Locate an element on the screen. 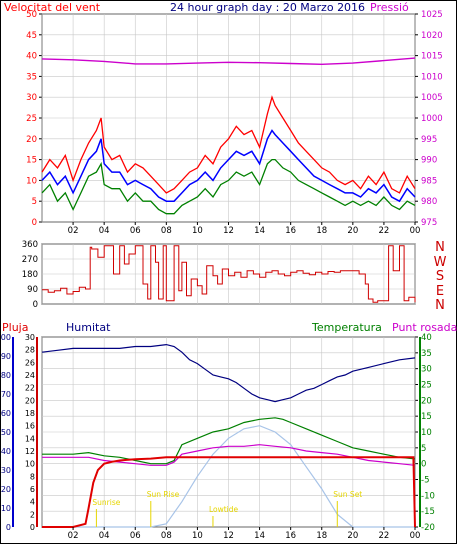 The width and height of the screenshot is (457, 544). sun-event-label: Sun Set is located at coordinates (347, 494).